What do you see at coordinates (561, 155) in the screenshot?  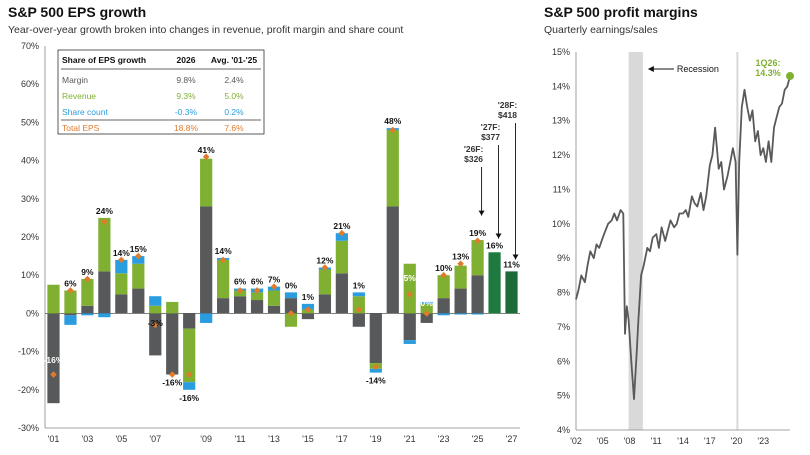 I see `right-y-tick-label: 12%` at bounding box center [561, 155].